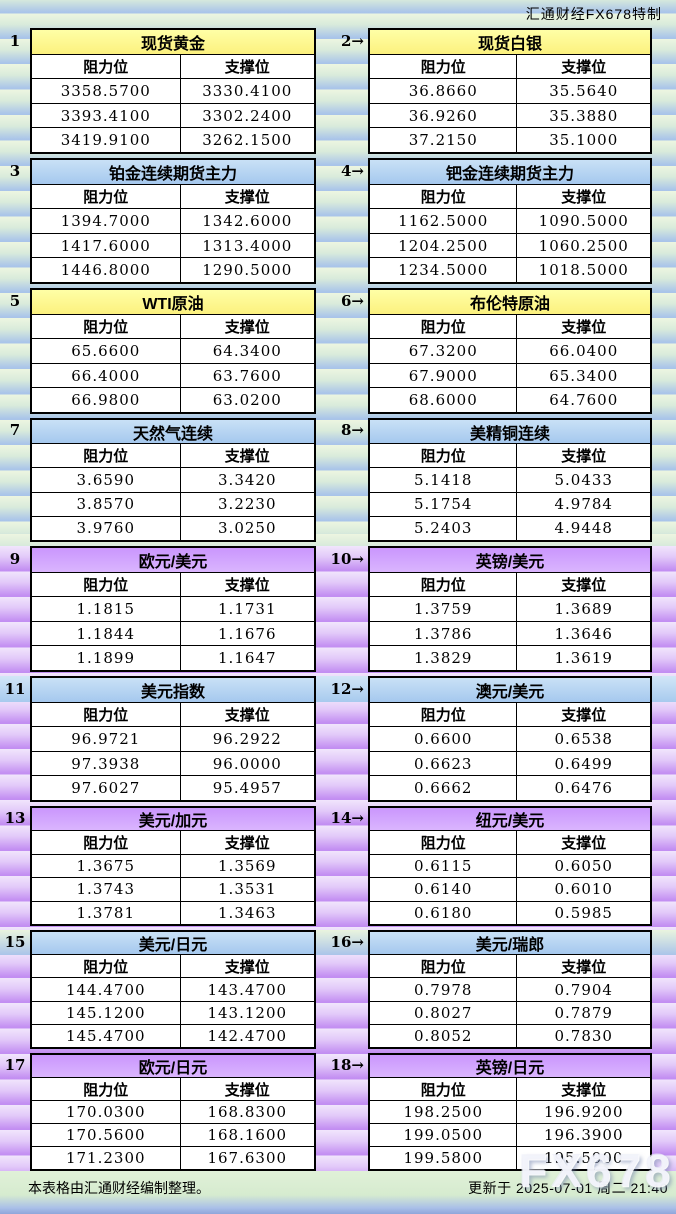 The image size is (676, 1214). What do you see at coordinates (443, 738) in the screenshot?
I see `resistance-value: 0.6600` at bounding box center [443, 738].